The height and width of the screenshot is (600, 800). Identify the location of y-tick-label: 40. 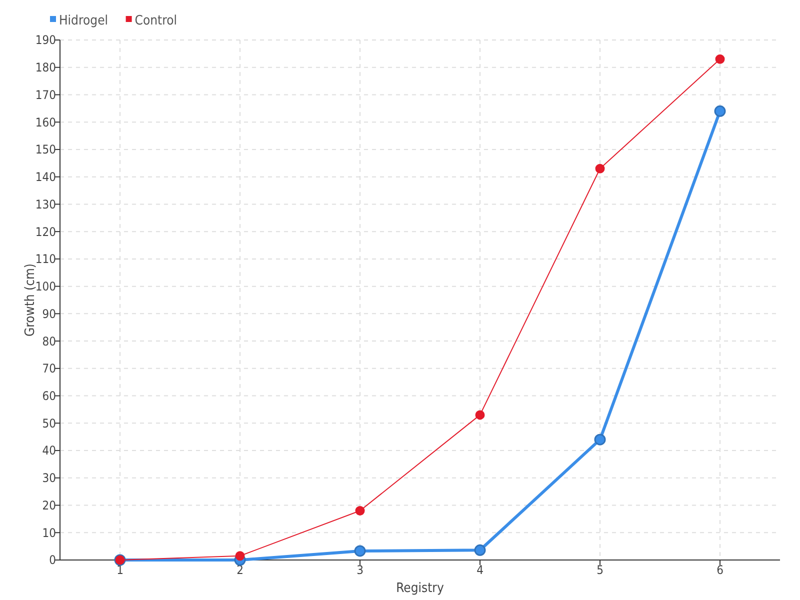
(49, 451).